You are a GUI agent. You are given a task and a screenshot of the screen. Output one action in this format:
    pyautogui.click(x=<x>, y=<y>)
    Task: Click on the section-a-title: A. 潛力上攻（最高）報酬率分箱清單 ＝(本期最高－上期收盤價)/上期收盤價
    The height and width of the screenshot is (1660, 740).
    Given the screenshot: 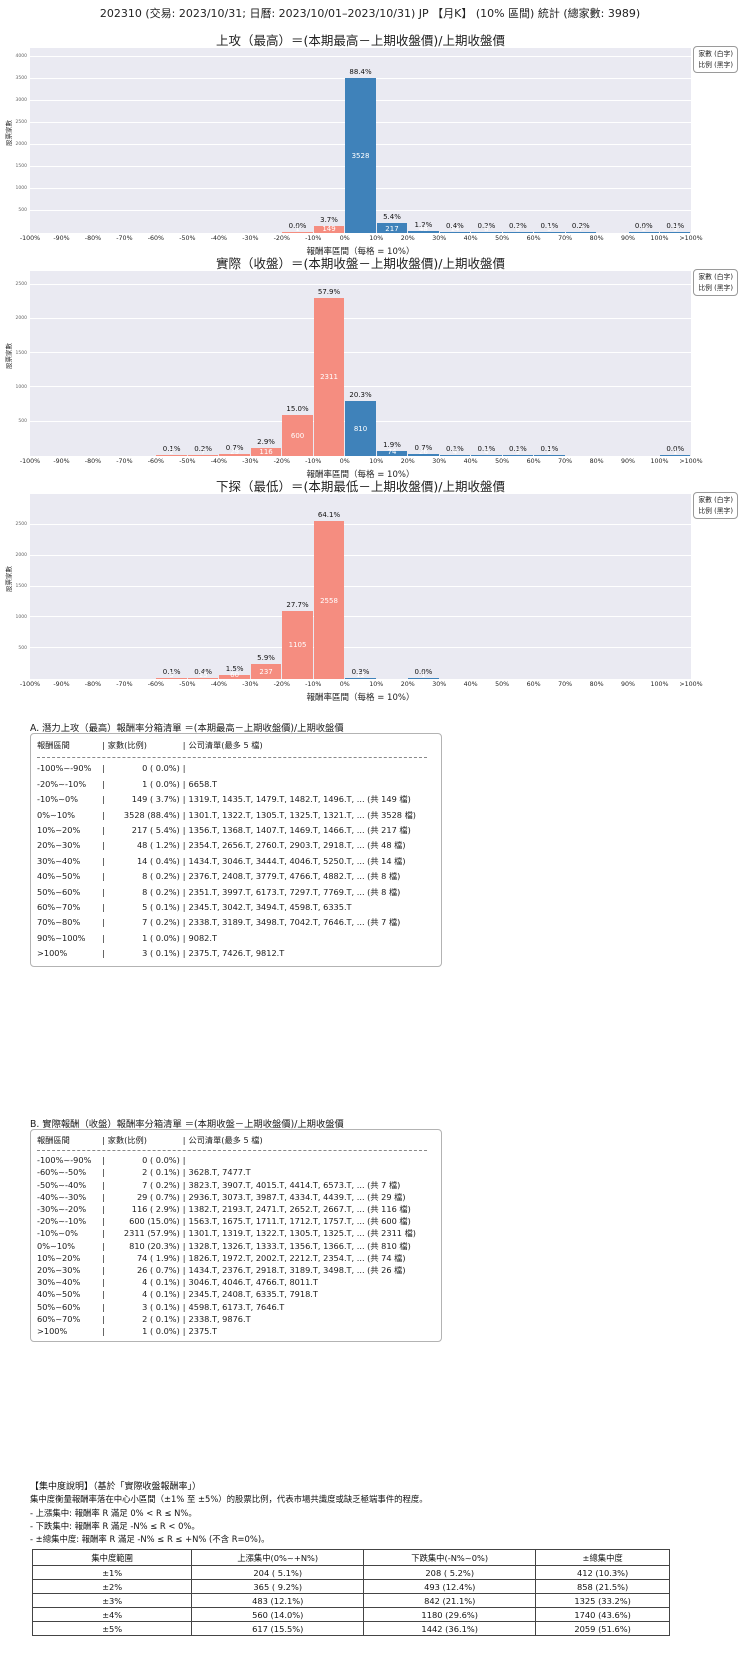 What is the action you would take?
    pyautogui.click(x=187, y=728)
    